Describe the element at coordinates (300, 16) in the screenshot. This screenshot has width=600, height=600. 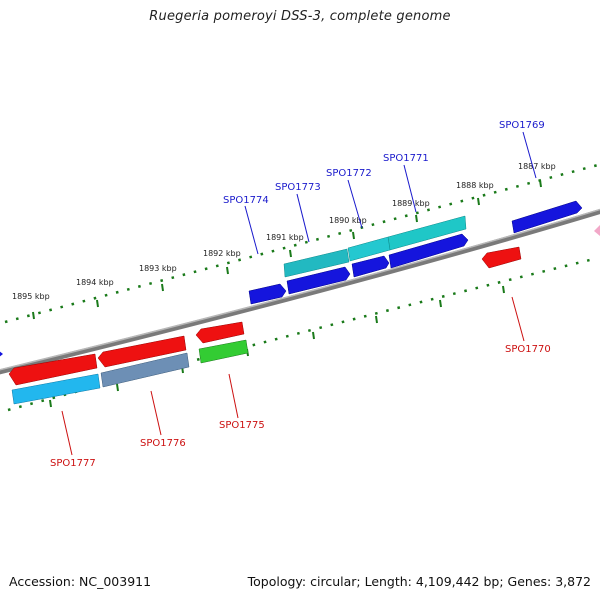
I see `map-title: Ruegeria pomeroyi DSS-3, complete genome` at that location.